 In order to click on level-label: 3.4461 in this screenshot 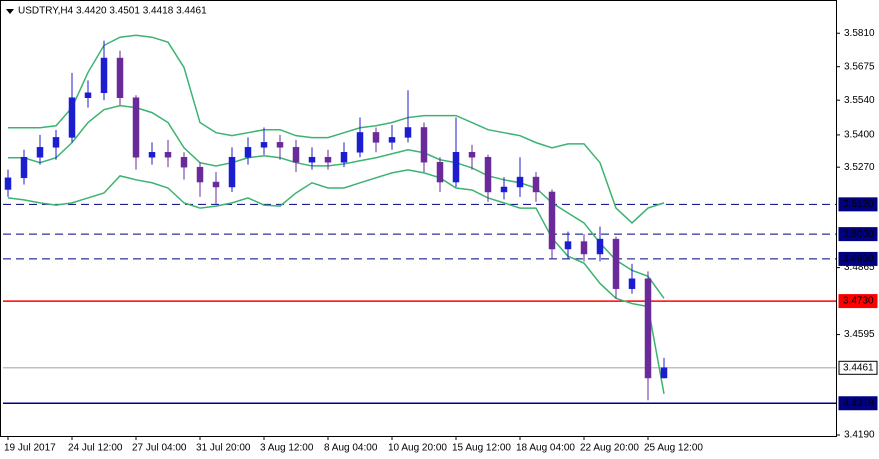, I will do `click(858, 367)`.